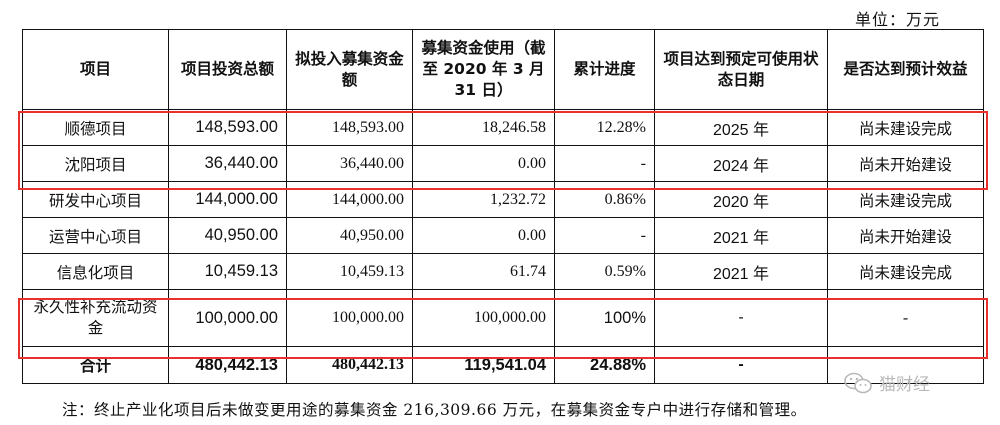 The width and height of the screenshot is (1000, 425). Describe the element at coordinates (604, 127) in the screenshot. I see `cell-progress: 12.28%` at that location.